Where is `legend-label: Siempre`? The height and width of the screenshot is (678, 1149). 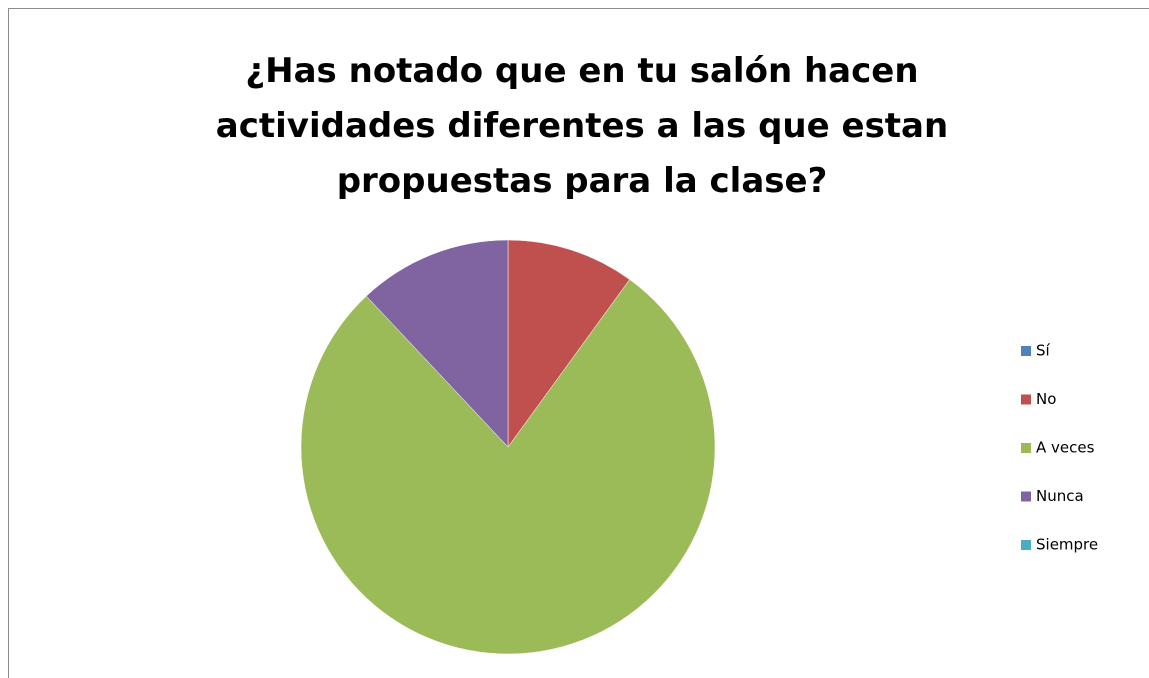
legend-label: Siempre is located at coordinates (1067, 545).